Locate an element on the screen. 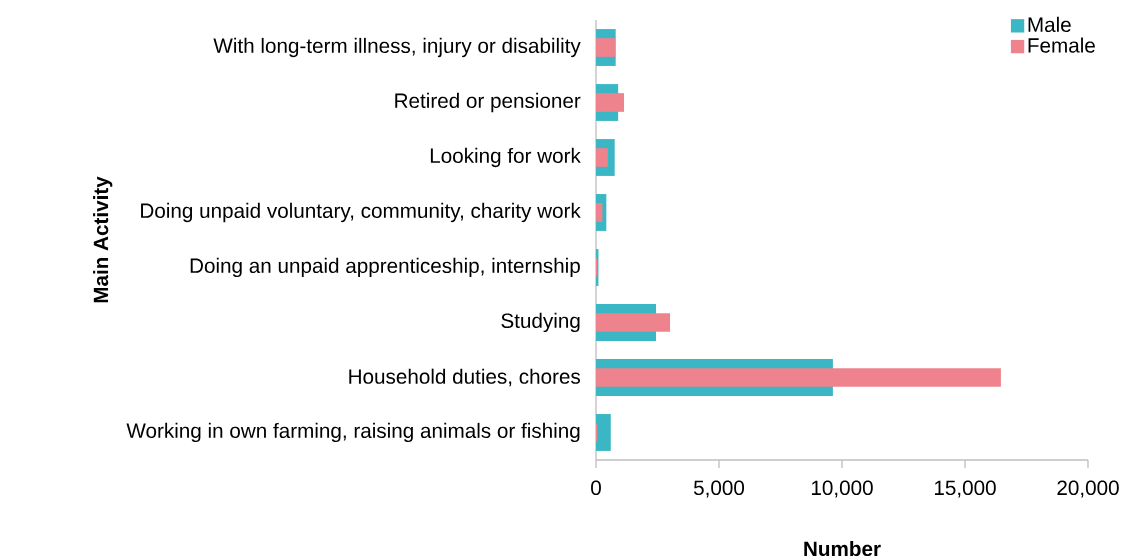 The height and width of the screenshot is (560, 1128). x-tick-label: 5,000 is located at coordinates (719, 489).